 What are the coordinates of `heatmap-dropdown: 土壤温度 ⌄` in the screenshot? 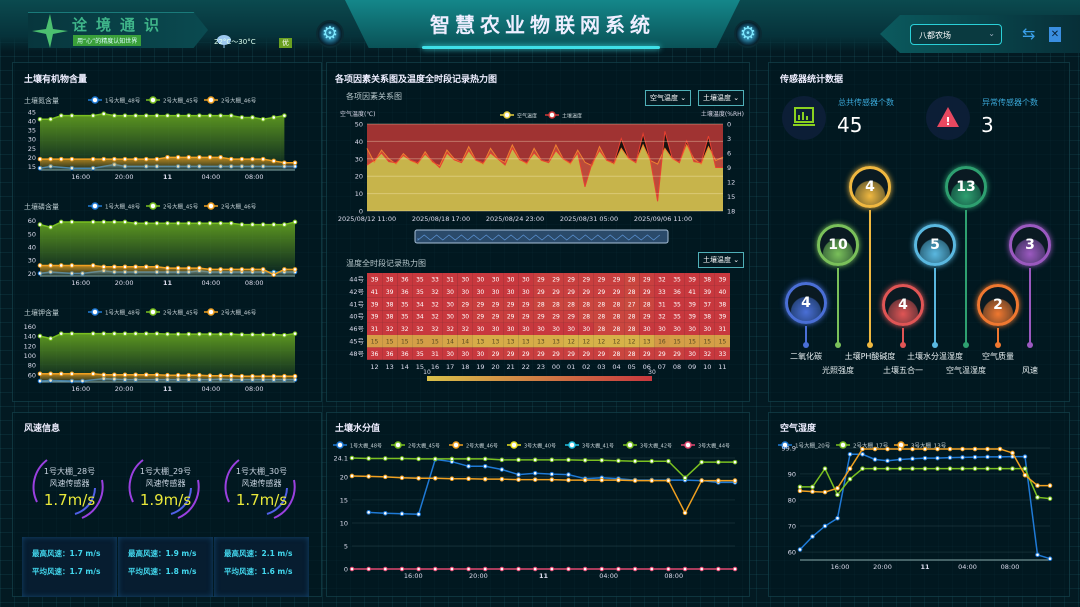 It's located at (721, 260).